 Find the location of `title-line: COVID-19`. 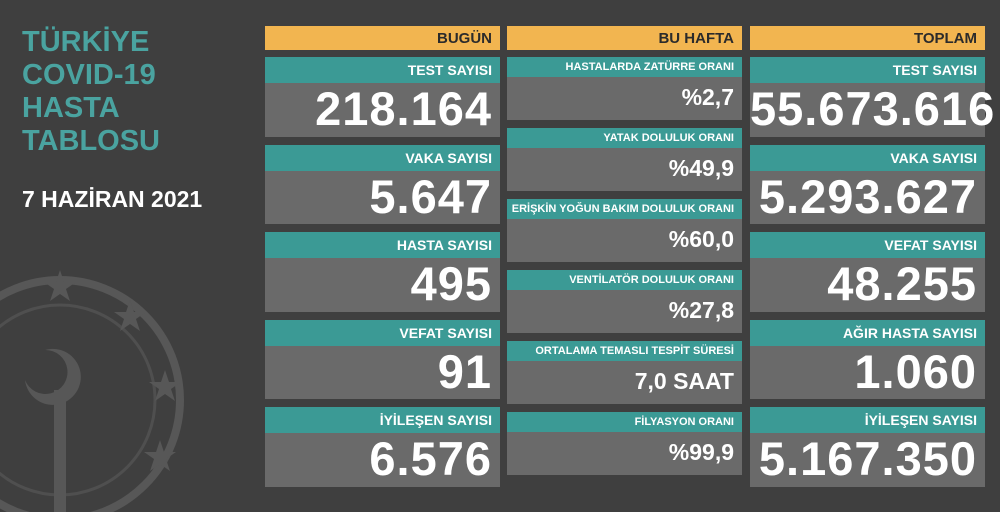

title-line: COVID-19 is located at coordinates (89, 75).